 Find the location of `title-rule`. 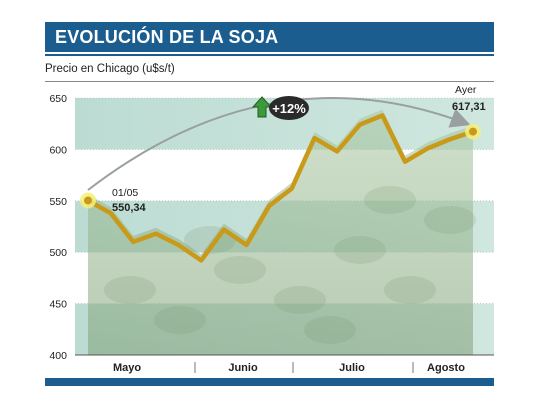

title-rule is located at coordinates (269, 55).